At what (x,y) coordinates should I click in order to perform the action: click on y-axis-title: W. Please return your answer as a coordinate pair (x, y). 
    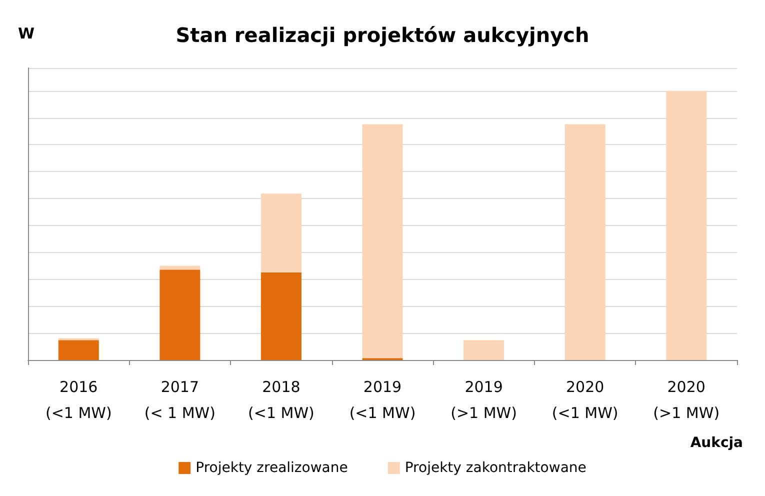
    Looking at the image, I should click on (26, 33).